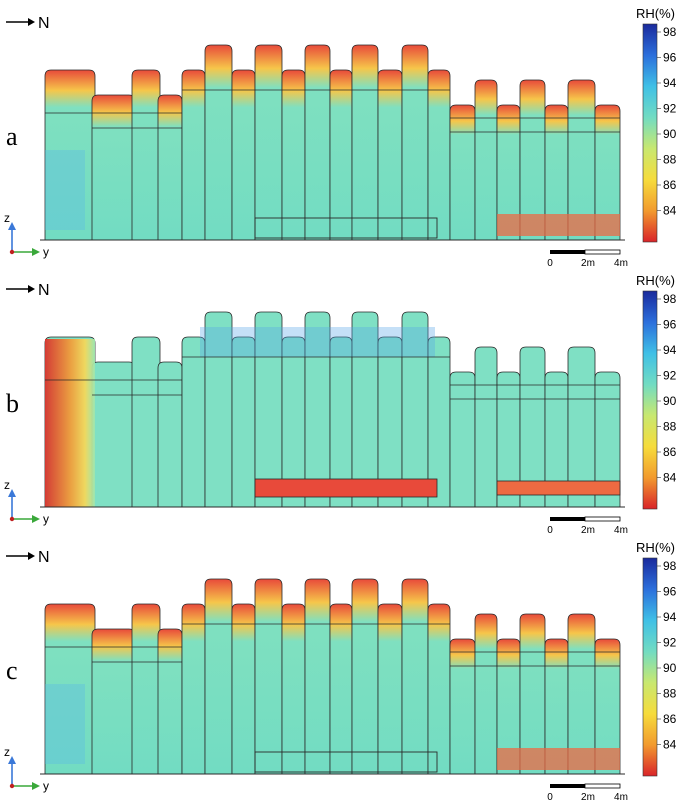 The width and height of the screenshot is (685, 801). Describe the element at coordinates (12, 403) in the screenshot. I see `panel-label: b` at that location.